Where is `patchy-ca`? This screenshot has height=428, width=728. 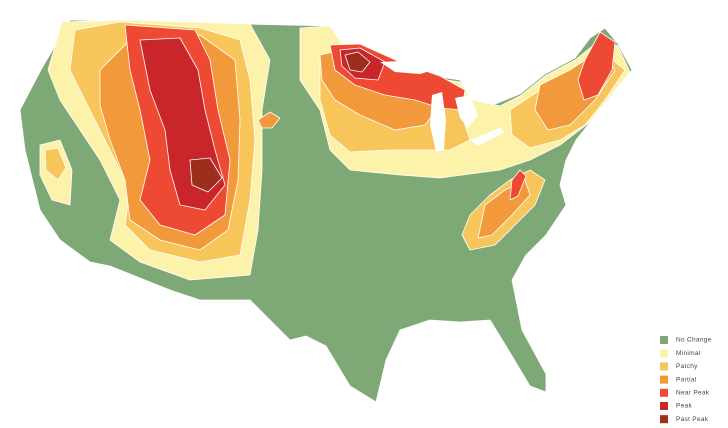 patchy-ca is located at coordinates (55, 164).